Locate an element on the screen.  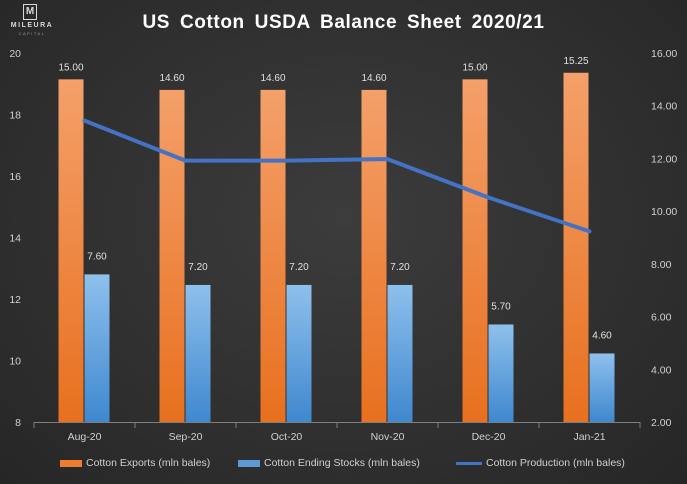
x-tick-Sep-20: Sep-20 is located at coordinates (186, 437).